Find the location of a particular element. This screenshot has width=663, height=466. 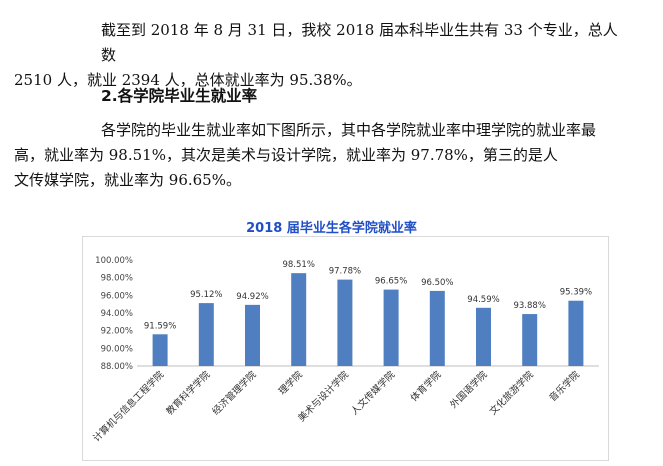

data-label: 97.78% is located at coordinates (345, 272).